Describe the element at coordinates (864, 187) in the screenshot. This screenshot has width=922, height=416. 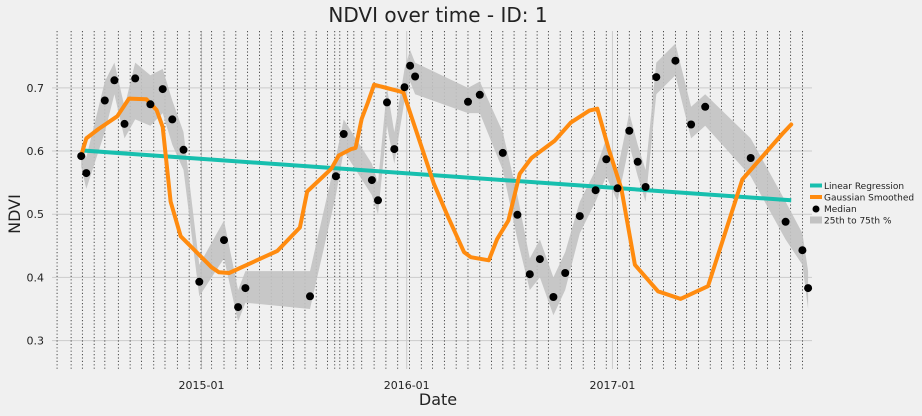
I see `legend-label-0: Linear Regression` at that location.